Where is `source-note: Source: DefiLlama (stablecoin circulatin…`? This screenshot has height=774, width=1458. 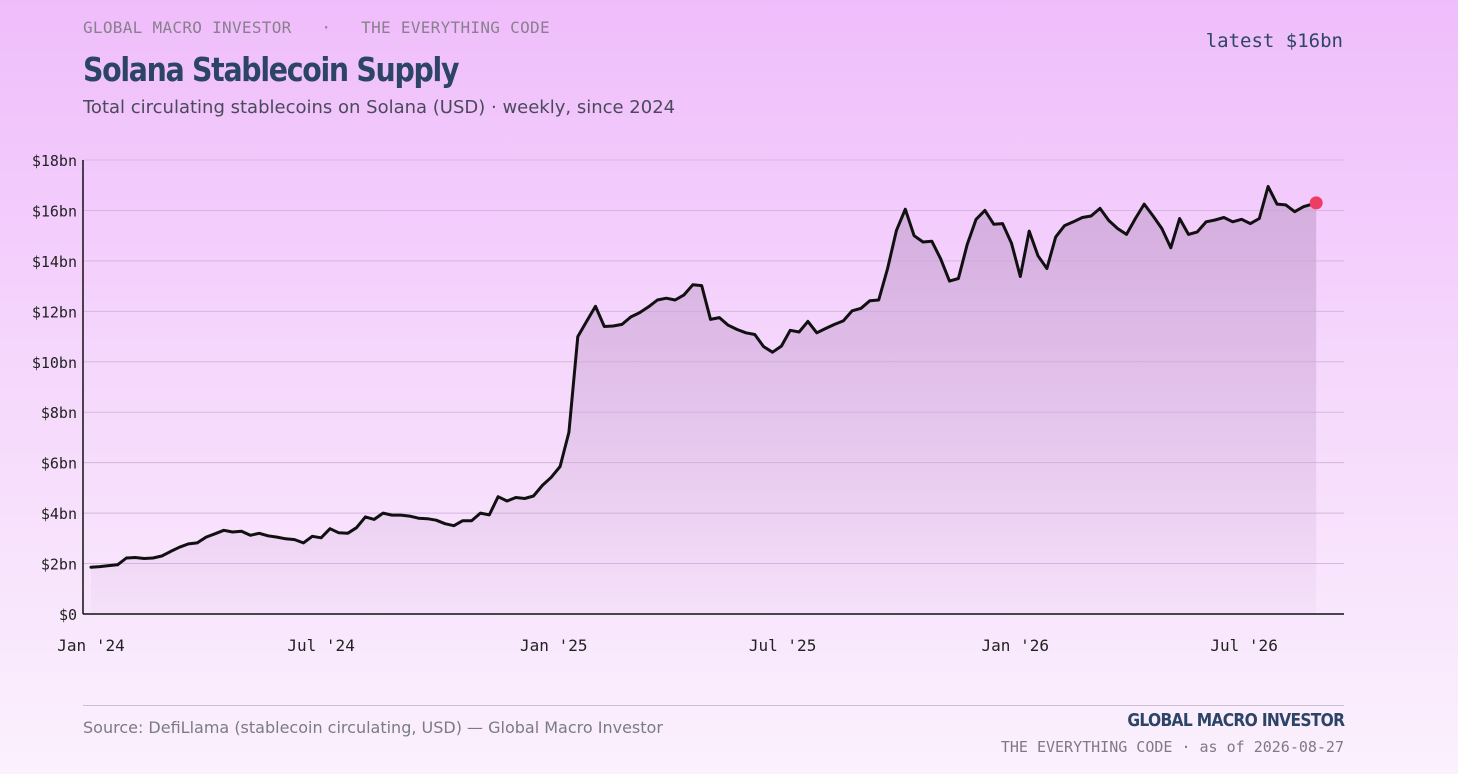 source-note: Source: DefiLlama (stablecoin circulatin… is located at coordinates (373, 727).